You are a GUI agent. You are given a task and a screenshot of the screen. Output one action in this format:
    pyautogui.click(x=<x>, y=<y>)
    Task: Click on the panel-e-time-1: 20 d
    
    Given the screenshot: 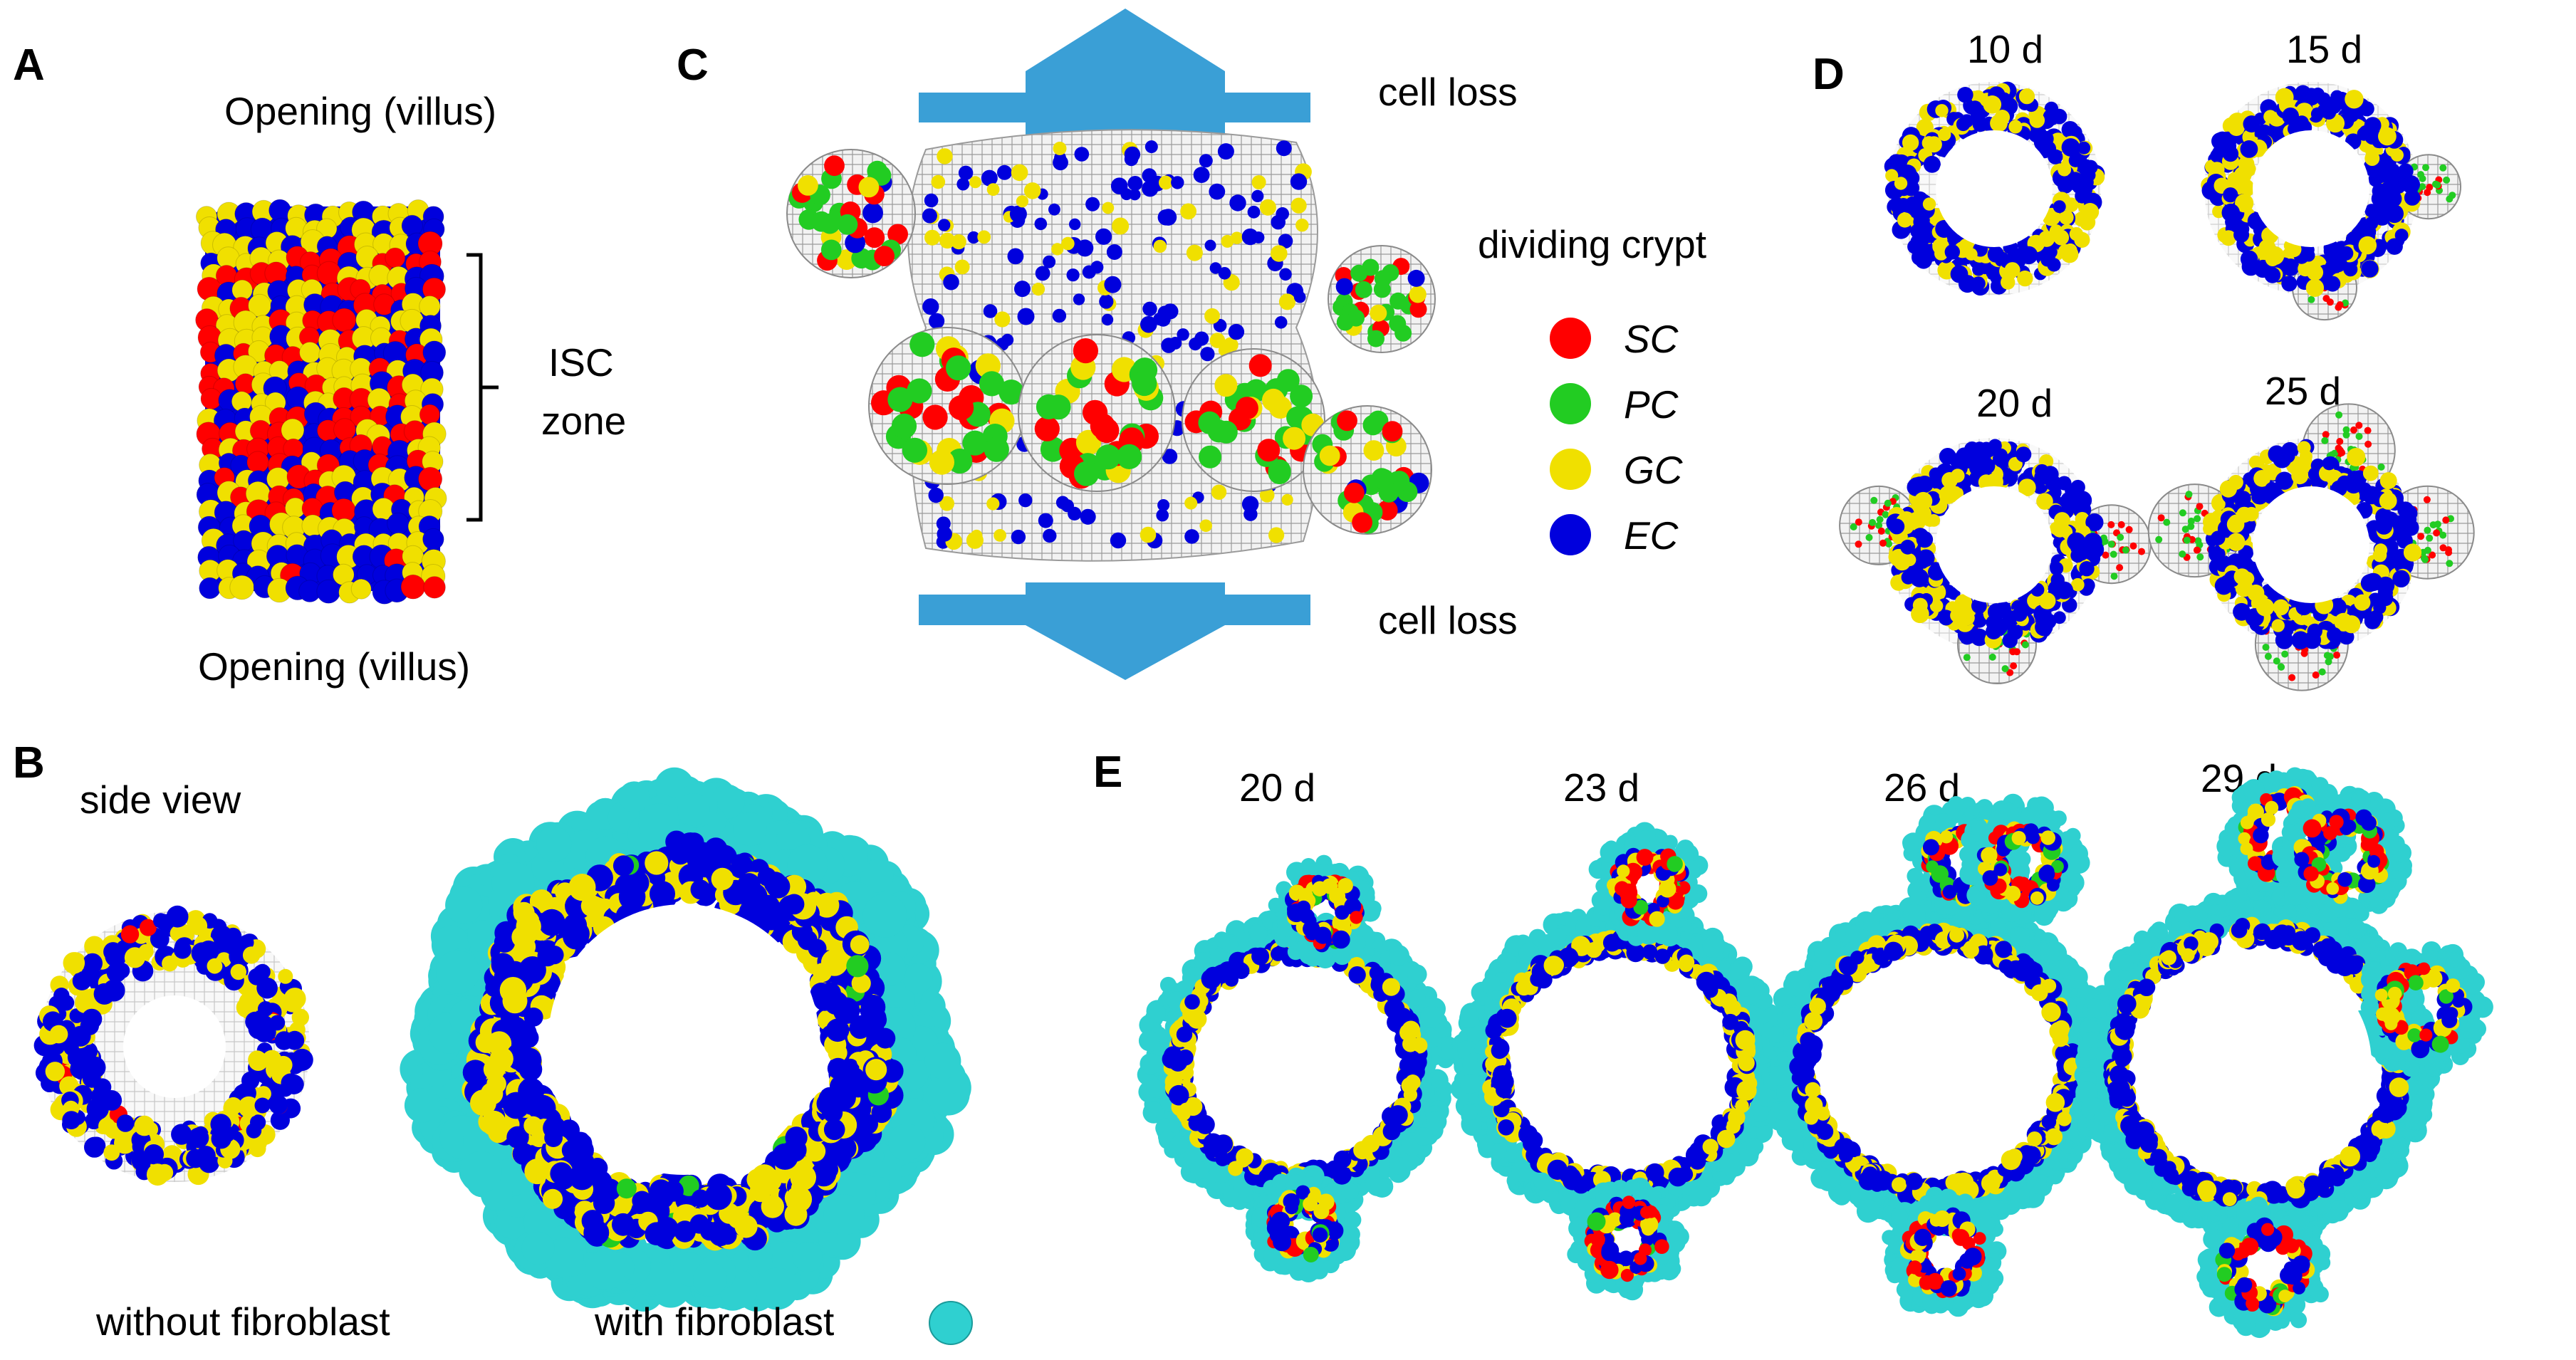 What is the action you would take?
    pyautogui.click(x=1277, y=787)
    